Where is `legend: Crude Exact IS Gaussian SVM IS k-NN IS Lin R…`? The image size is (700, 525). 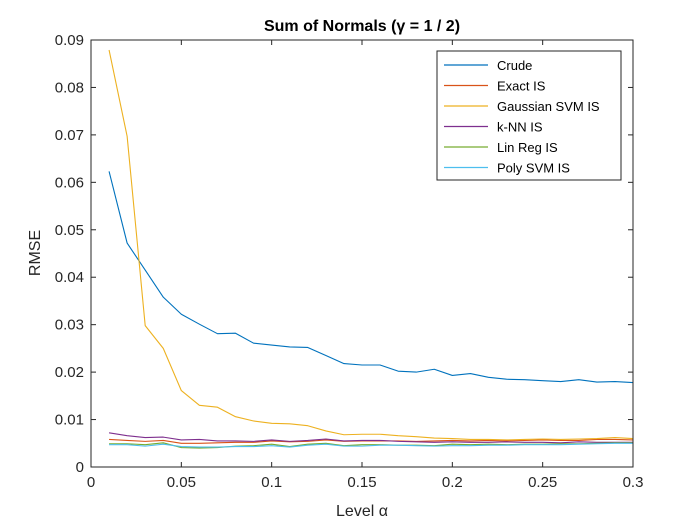
legend: Crude Exact IS Gaussian SVM IS k-NN IS Lin R… is located at coordinates (529, 115).